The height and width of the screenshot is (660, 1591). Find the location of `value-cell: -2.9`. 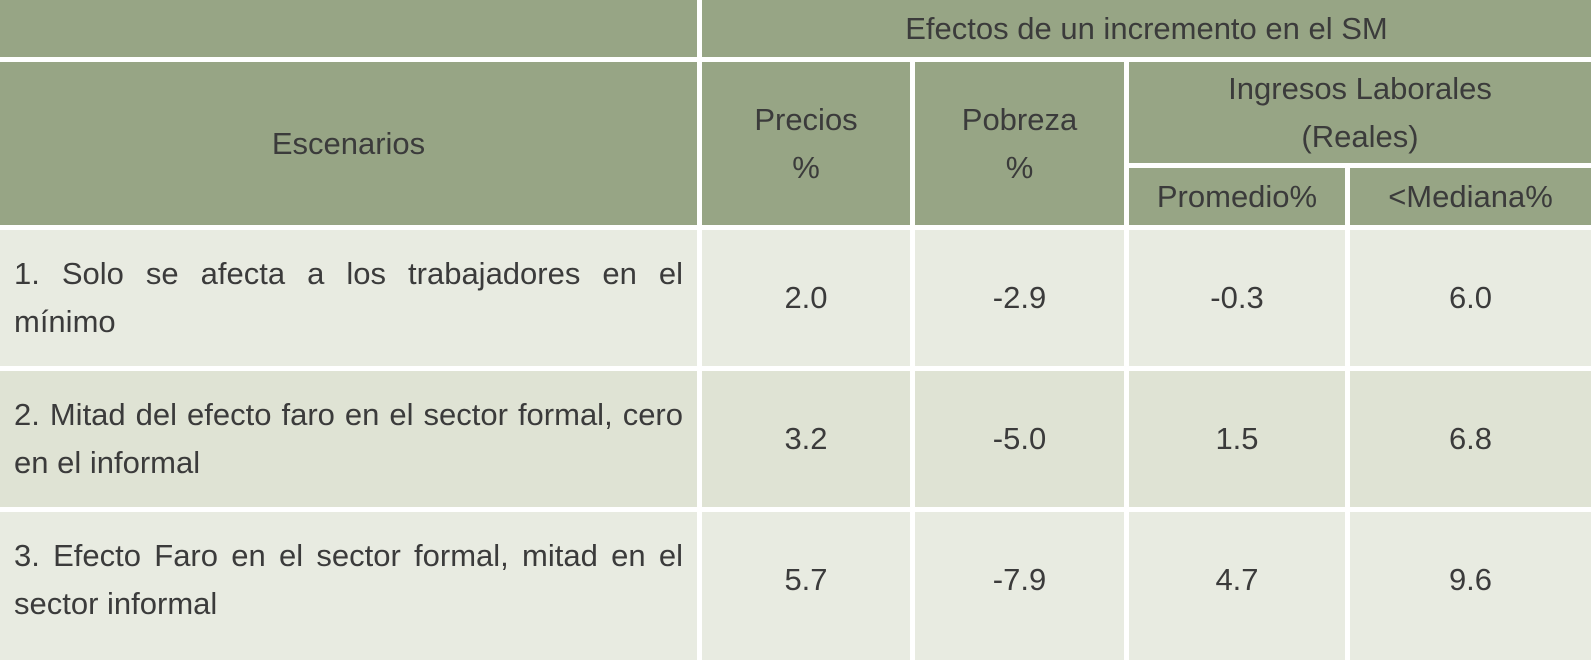

value-cell: -2.9 is located at coordinates (1019, 298).